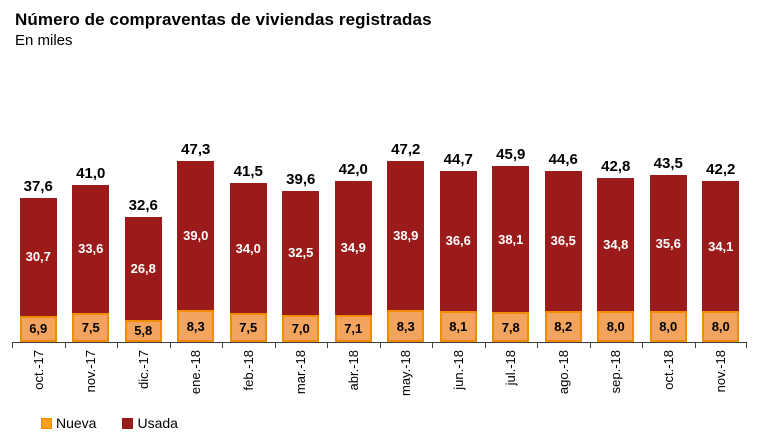 The width and height of the screenshot is (757, 447). I want to click on usada-segment: 35,6, so click(668, 243).